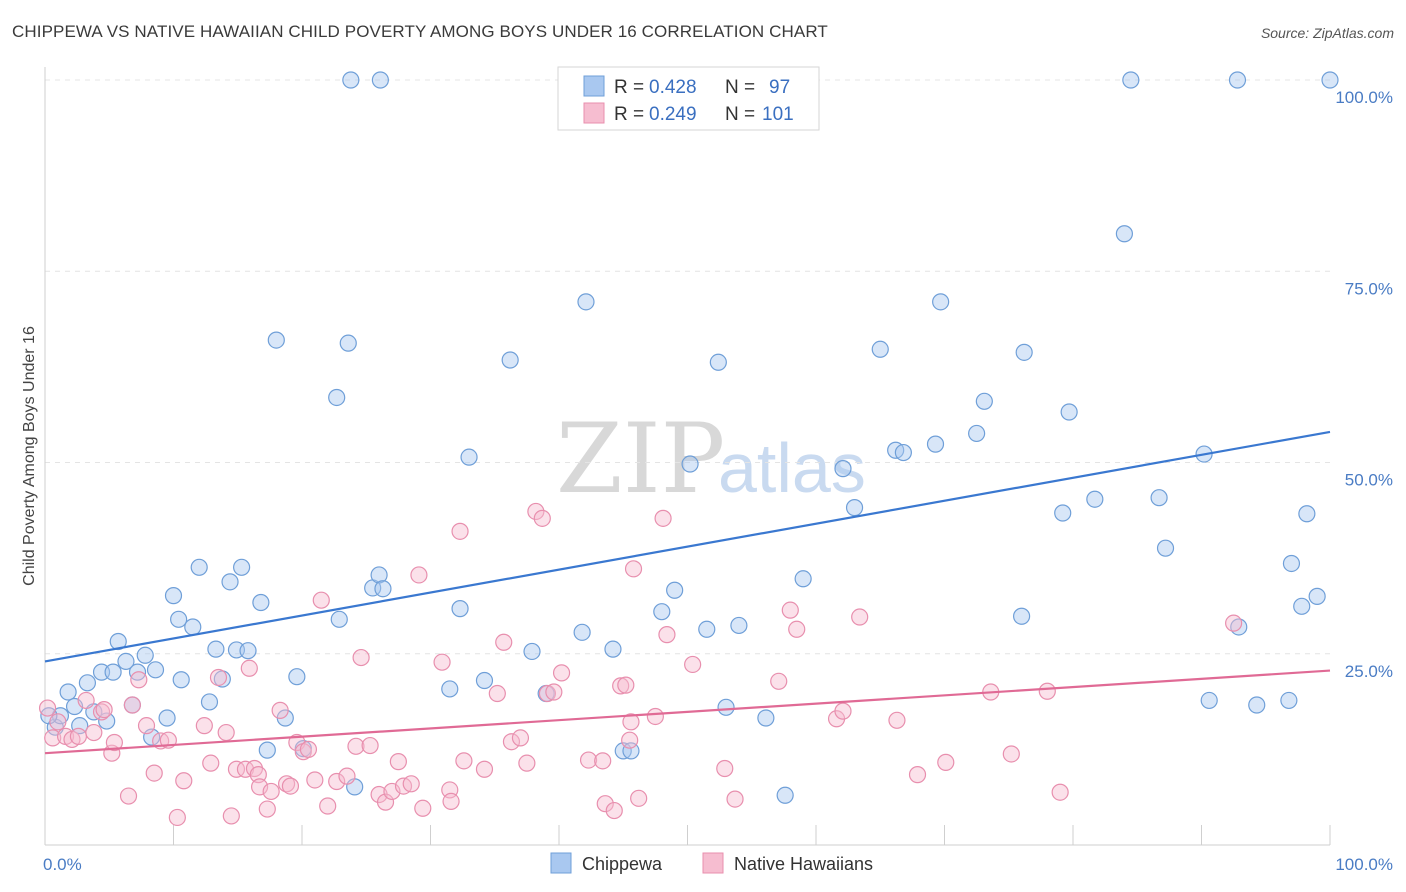  I want to click on legend-r-value-1: 0.428, so click(673, 87).